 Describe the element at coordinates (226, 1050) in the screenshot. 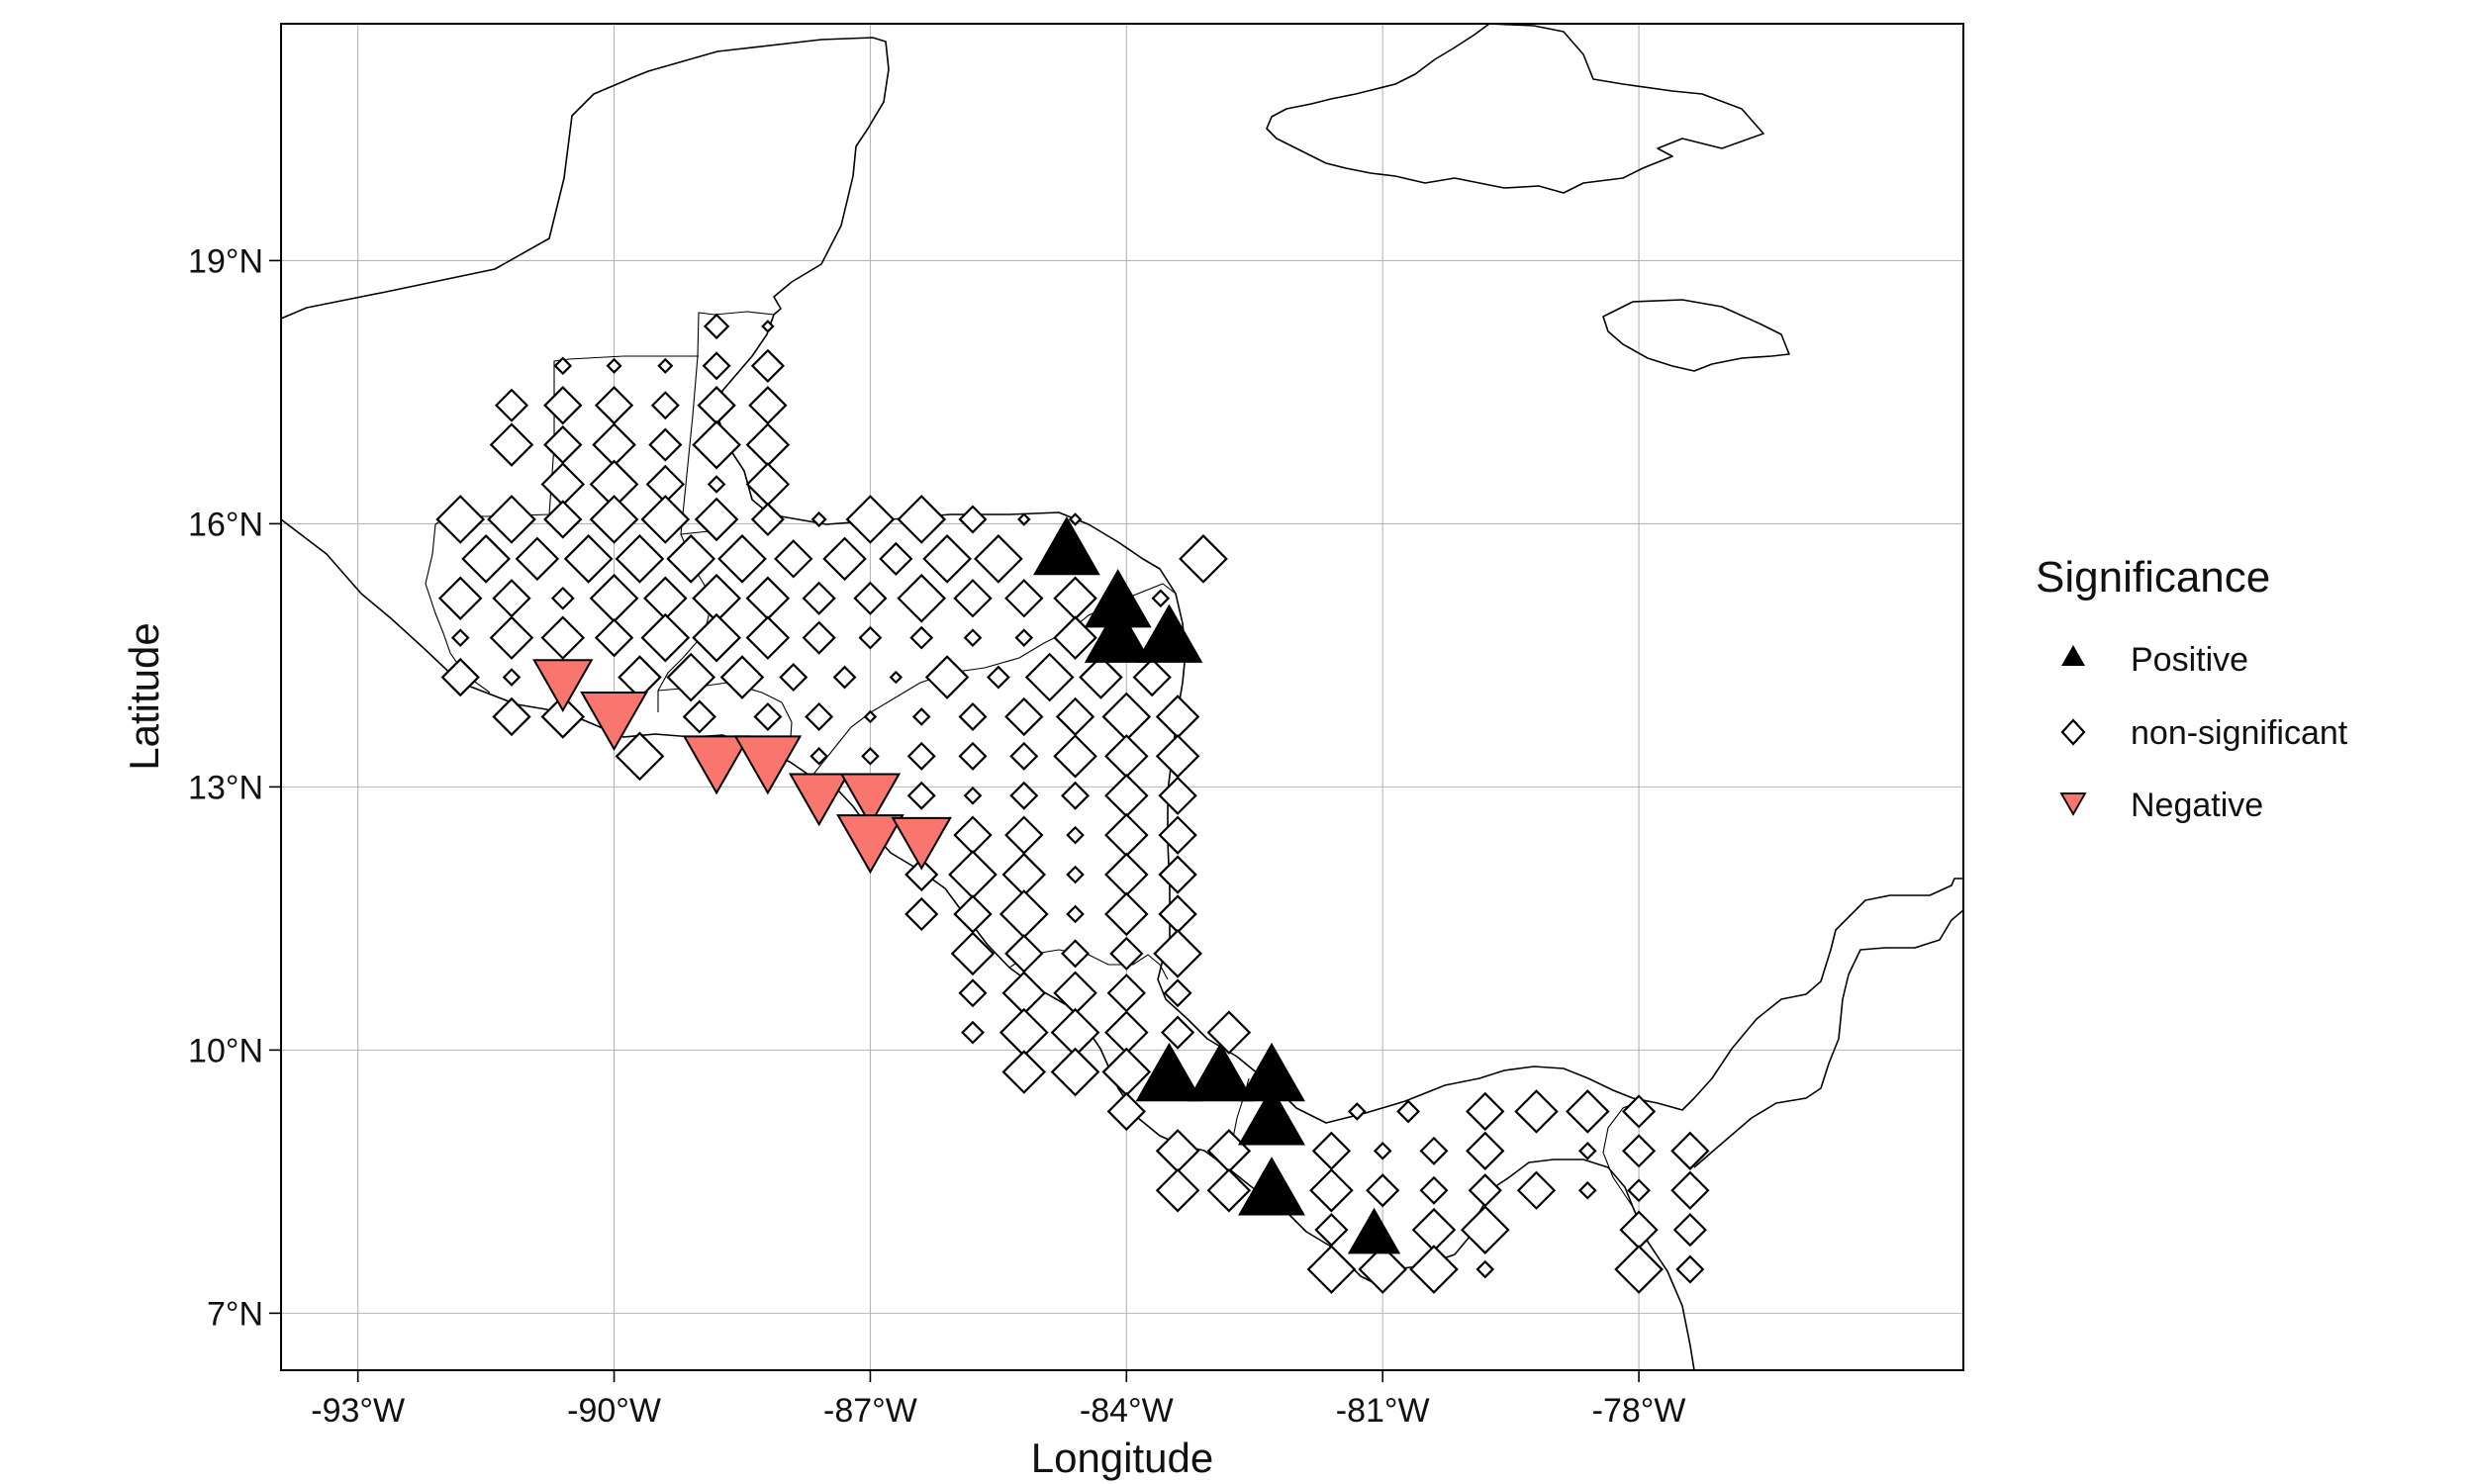

I see `y-tick-label: 10°N` at that location.